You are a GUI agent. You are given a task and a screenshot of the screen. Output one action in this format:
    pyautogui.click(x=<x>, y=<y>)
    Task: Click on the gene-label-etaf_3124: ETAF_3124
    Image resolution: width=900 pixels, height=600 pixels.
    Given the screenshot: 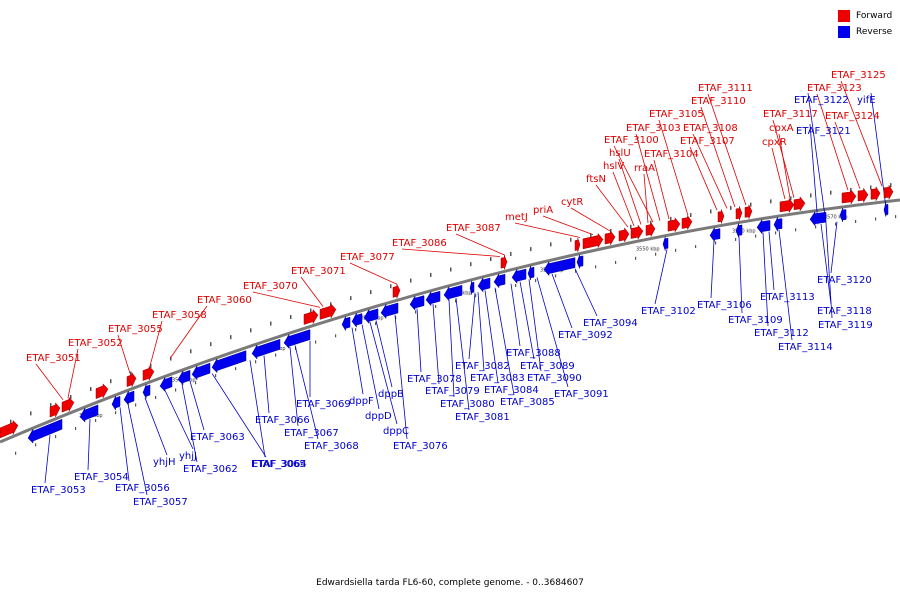 What is the action you would take?
    pyautogui.click(x=852, y=116)
    